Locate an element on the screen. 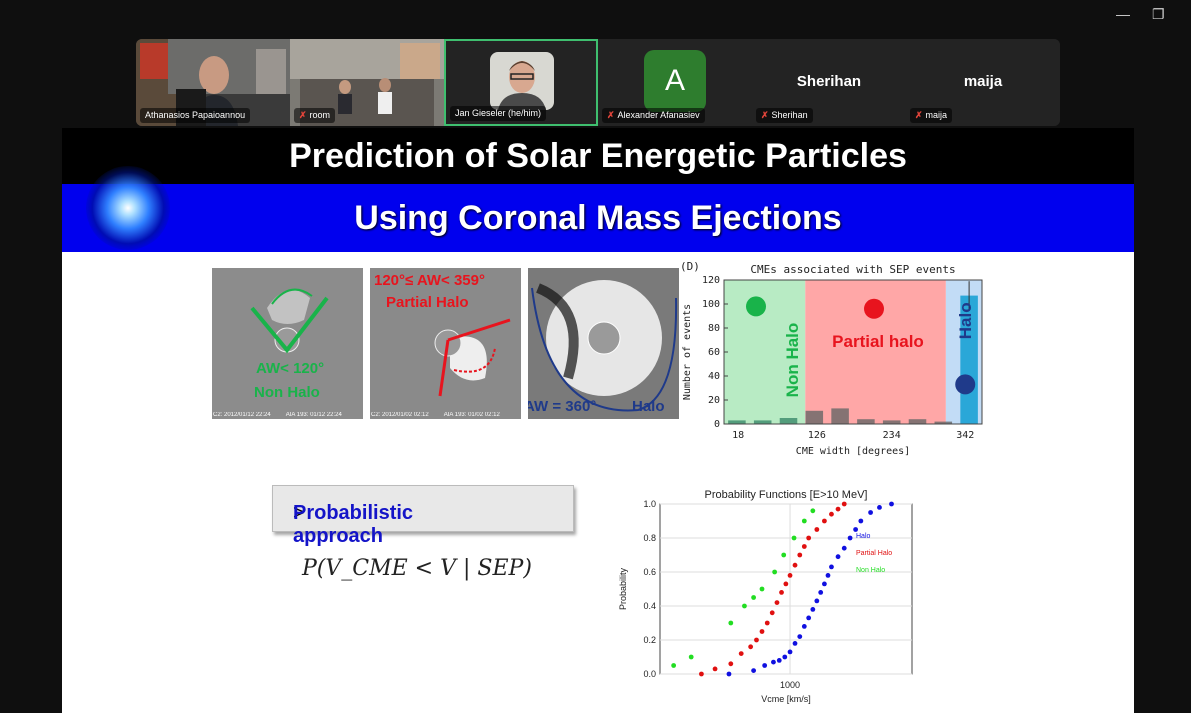 The width and height of the screenshot is (1191, 713). chart-title: Probability Functions [E>10 MeV] is located at coordinates (786, 495).